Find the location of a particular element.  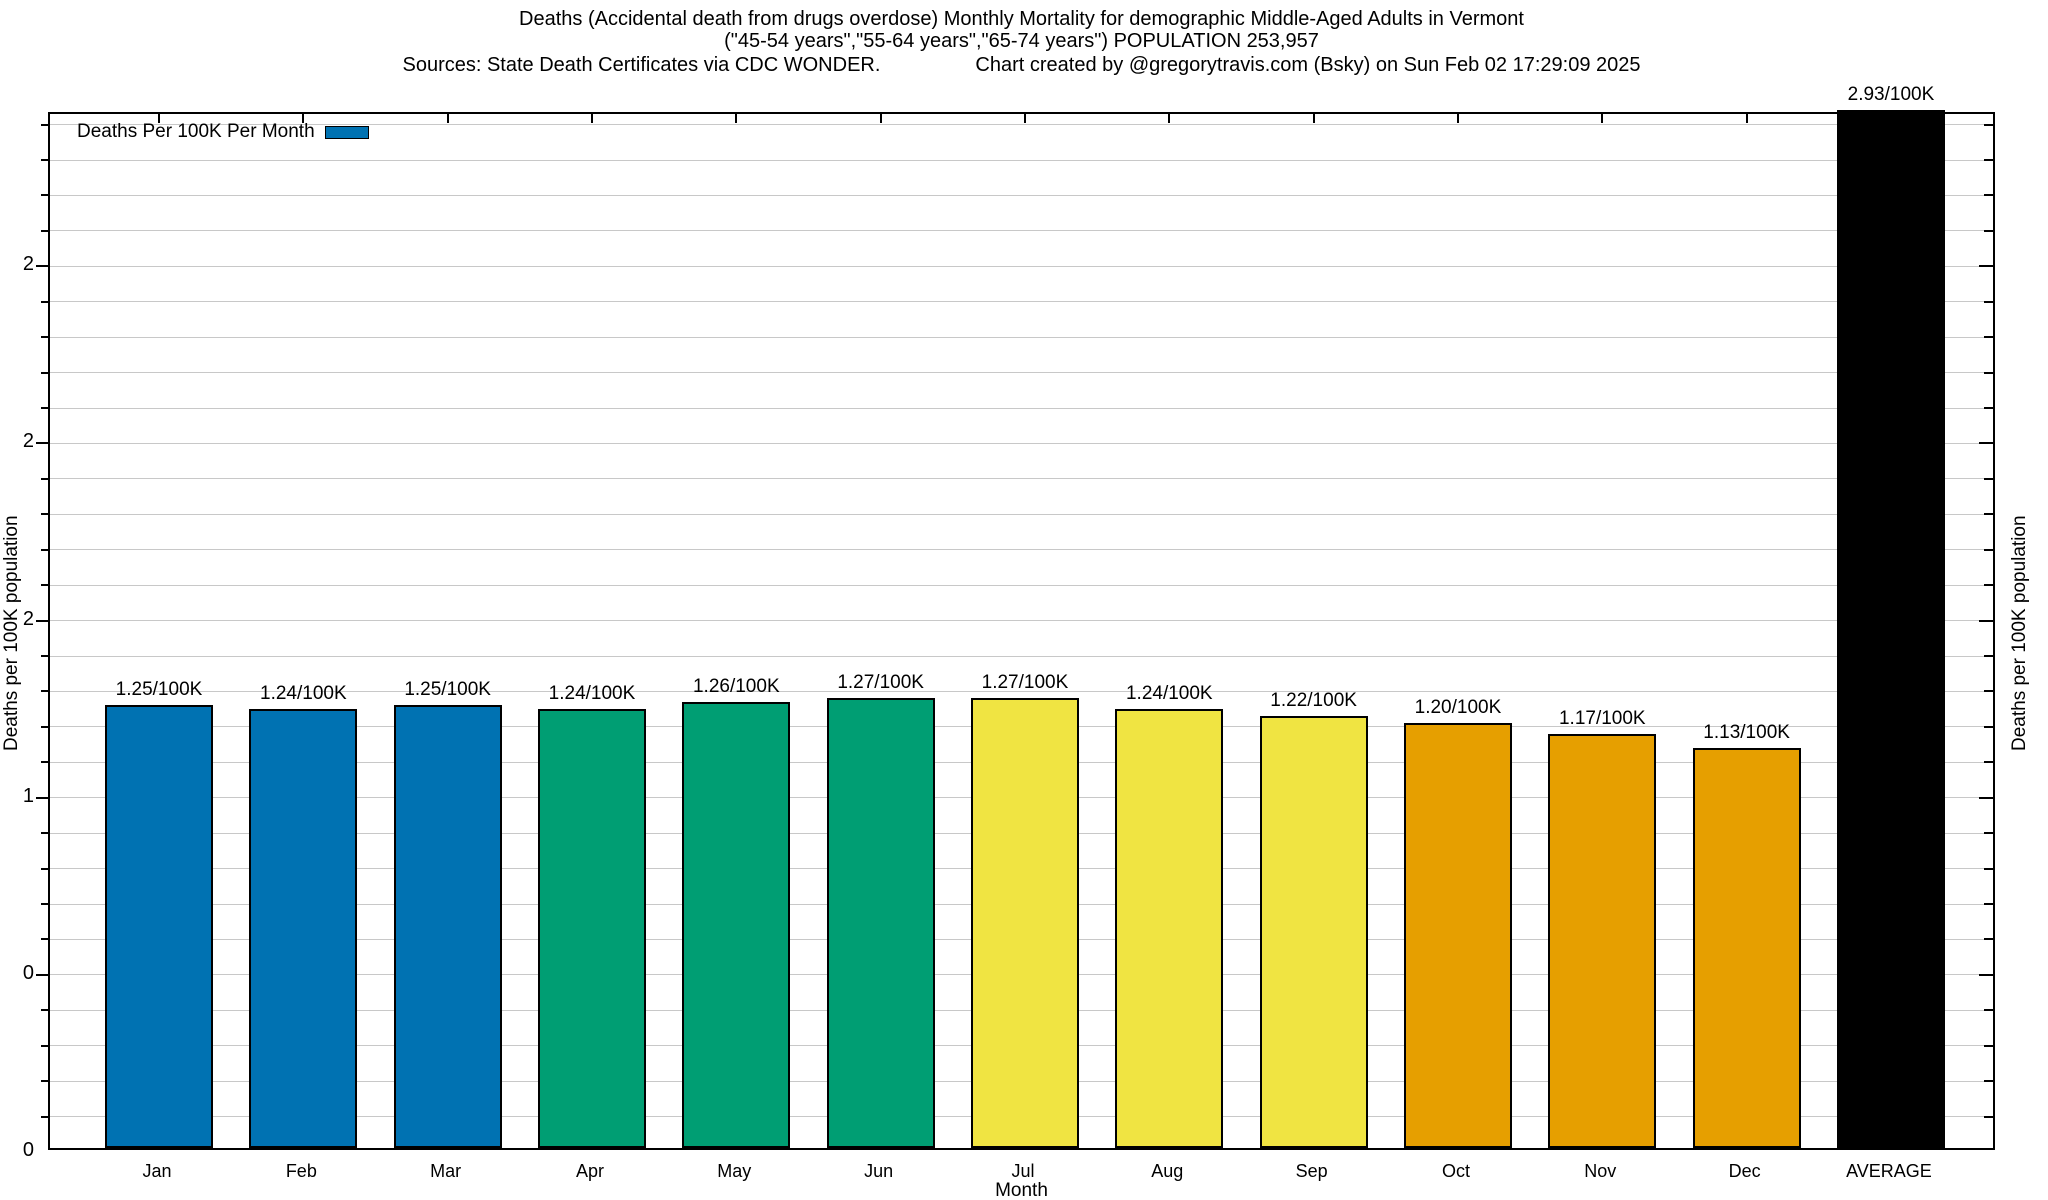

bar-value-label-jan: 1.25/100K is located at coordinates (159, 690).